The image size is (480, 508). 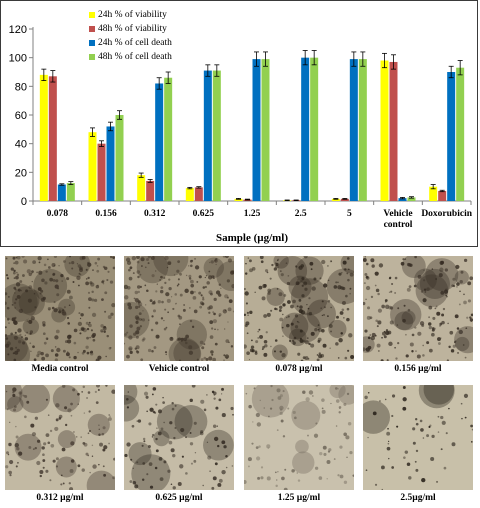 What do you see at coordinates (179, 308) in the screenshot?
I see `micrograph-vehicle-control` at bounding box center [179, 308].